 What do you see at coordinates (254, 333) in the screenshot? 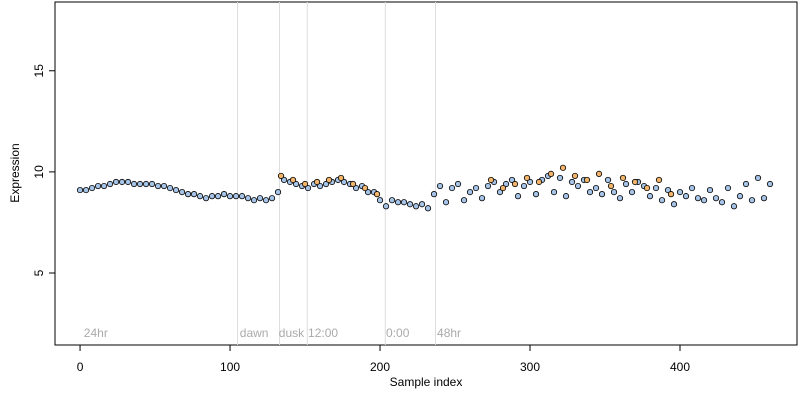
I see `annotation: dawn` at bounding box center [254, 333].